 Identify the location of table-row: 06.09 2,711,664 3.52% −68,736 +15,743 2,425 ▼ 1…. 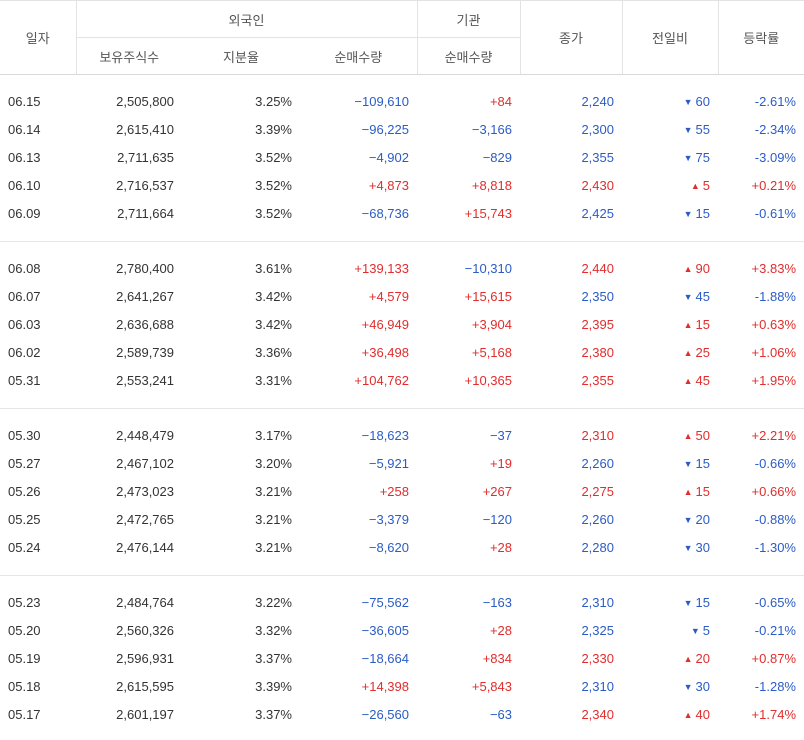
(402, 213).